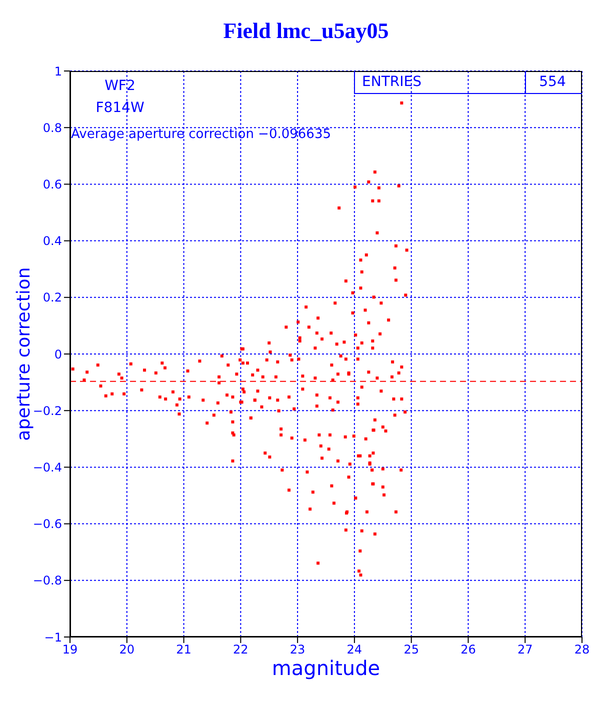 The width and height of the screenshot is (612, 709). Describe the element at coordinates (306, 31) in the screenshot. I see `chart-title: Field lmc_u5ay05` at that location.